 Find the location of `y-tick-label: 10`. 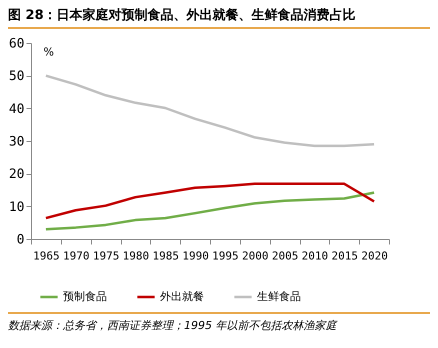

y-tick-label: 10 is located at coordinates (16, 207).